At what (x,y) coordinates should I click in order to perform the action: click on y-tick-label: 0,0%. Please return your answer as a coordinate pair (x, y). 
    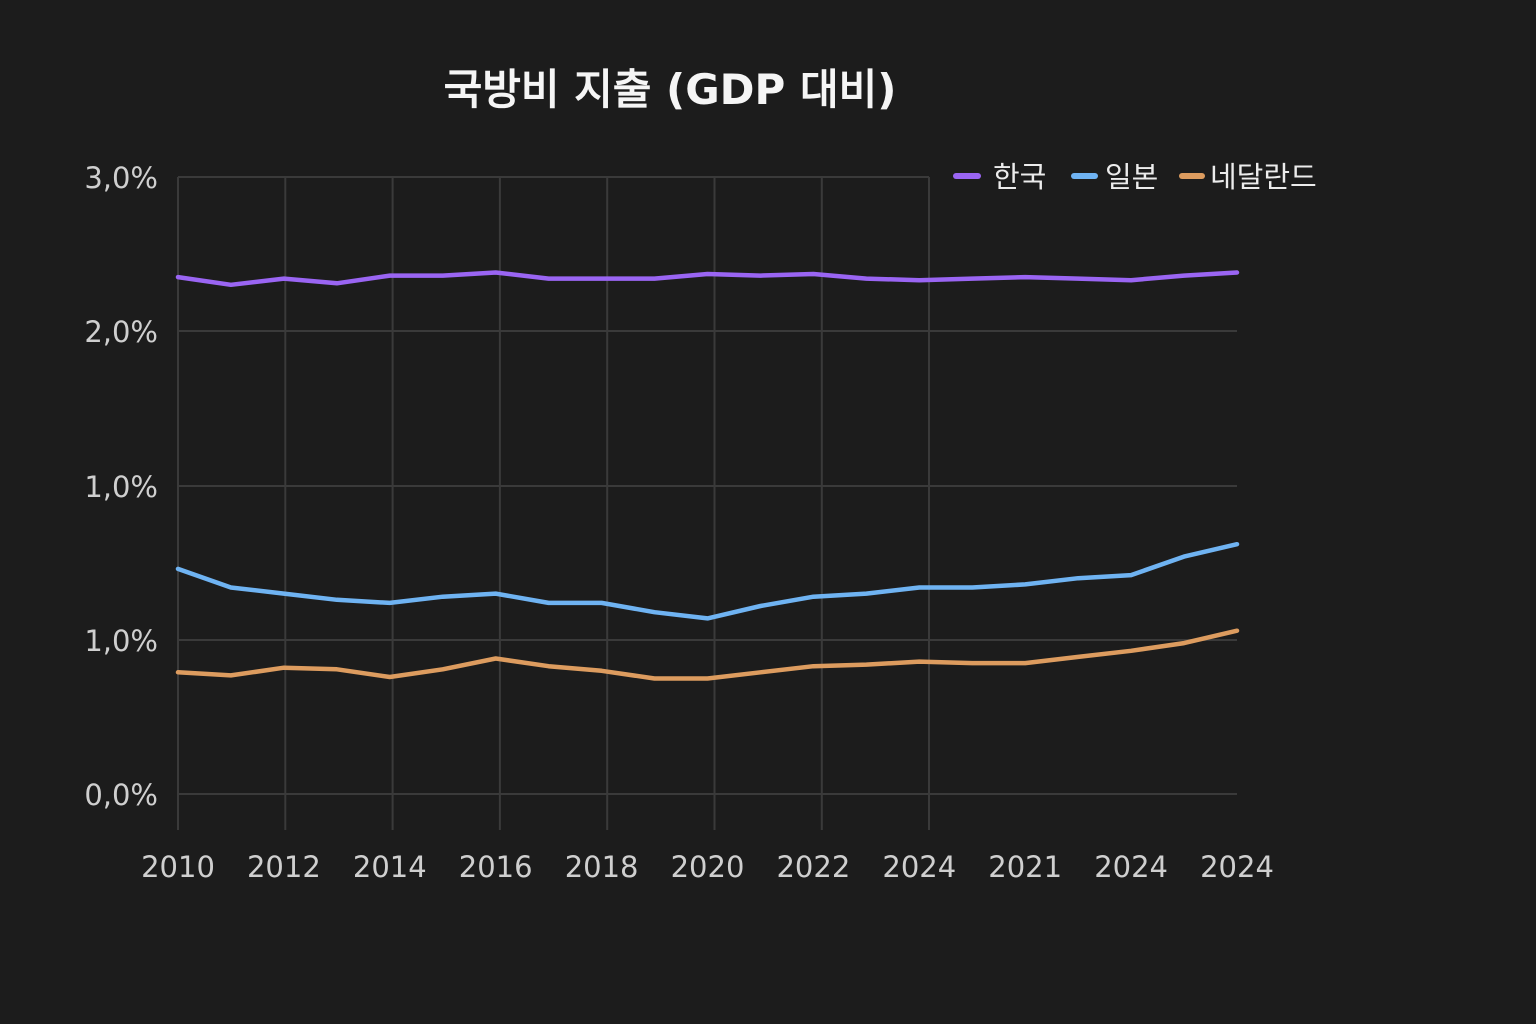
    Looking at the image, I should click on (121, 795).